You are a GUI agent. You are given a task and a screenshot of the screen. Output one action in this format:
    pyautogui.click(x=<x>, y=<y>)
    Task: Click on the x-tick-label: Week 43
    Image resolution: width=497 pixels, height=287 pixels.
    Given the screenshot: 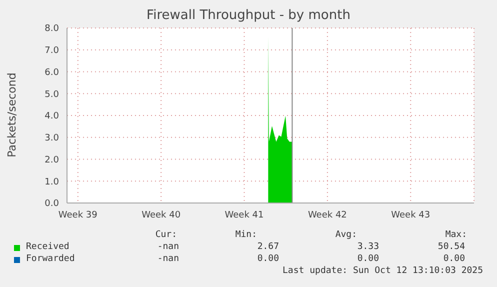 What is the action you would take?
    pyautogui.click(x=410, y=215)
    